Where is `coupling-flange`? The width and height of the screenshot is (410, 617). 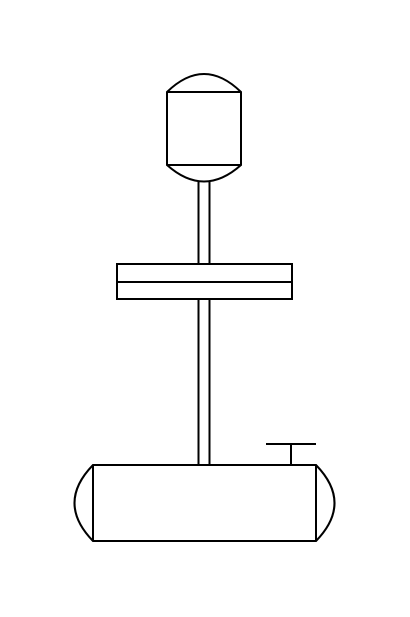 coupling-flange is located at coordinates (204, 281).